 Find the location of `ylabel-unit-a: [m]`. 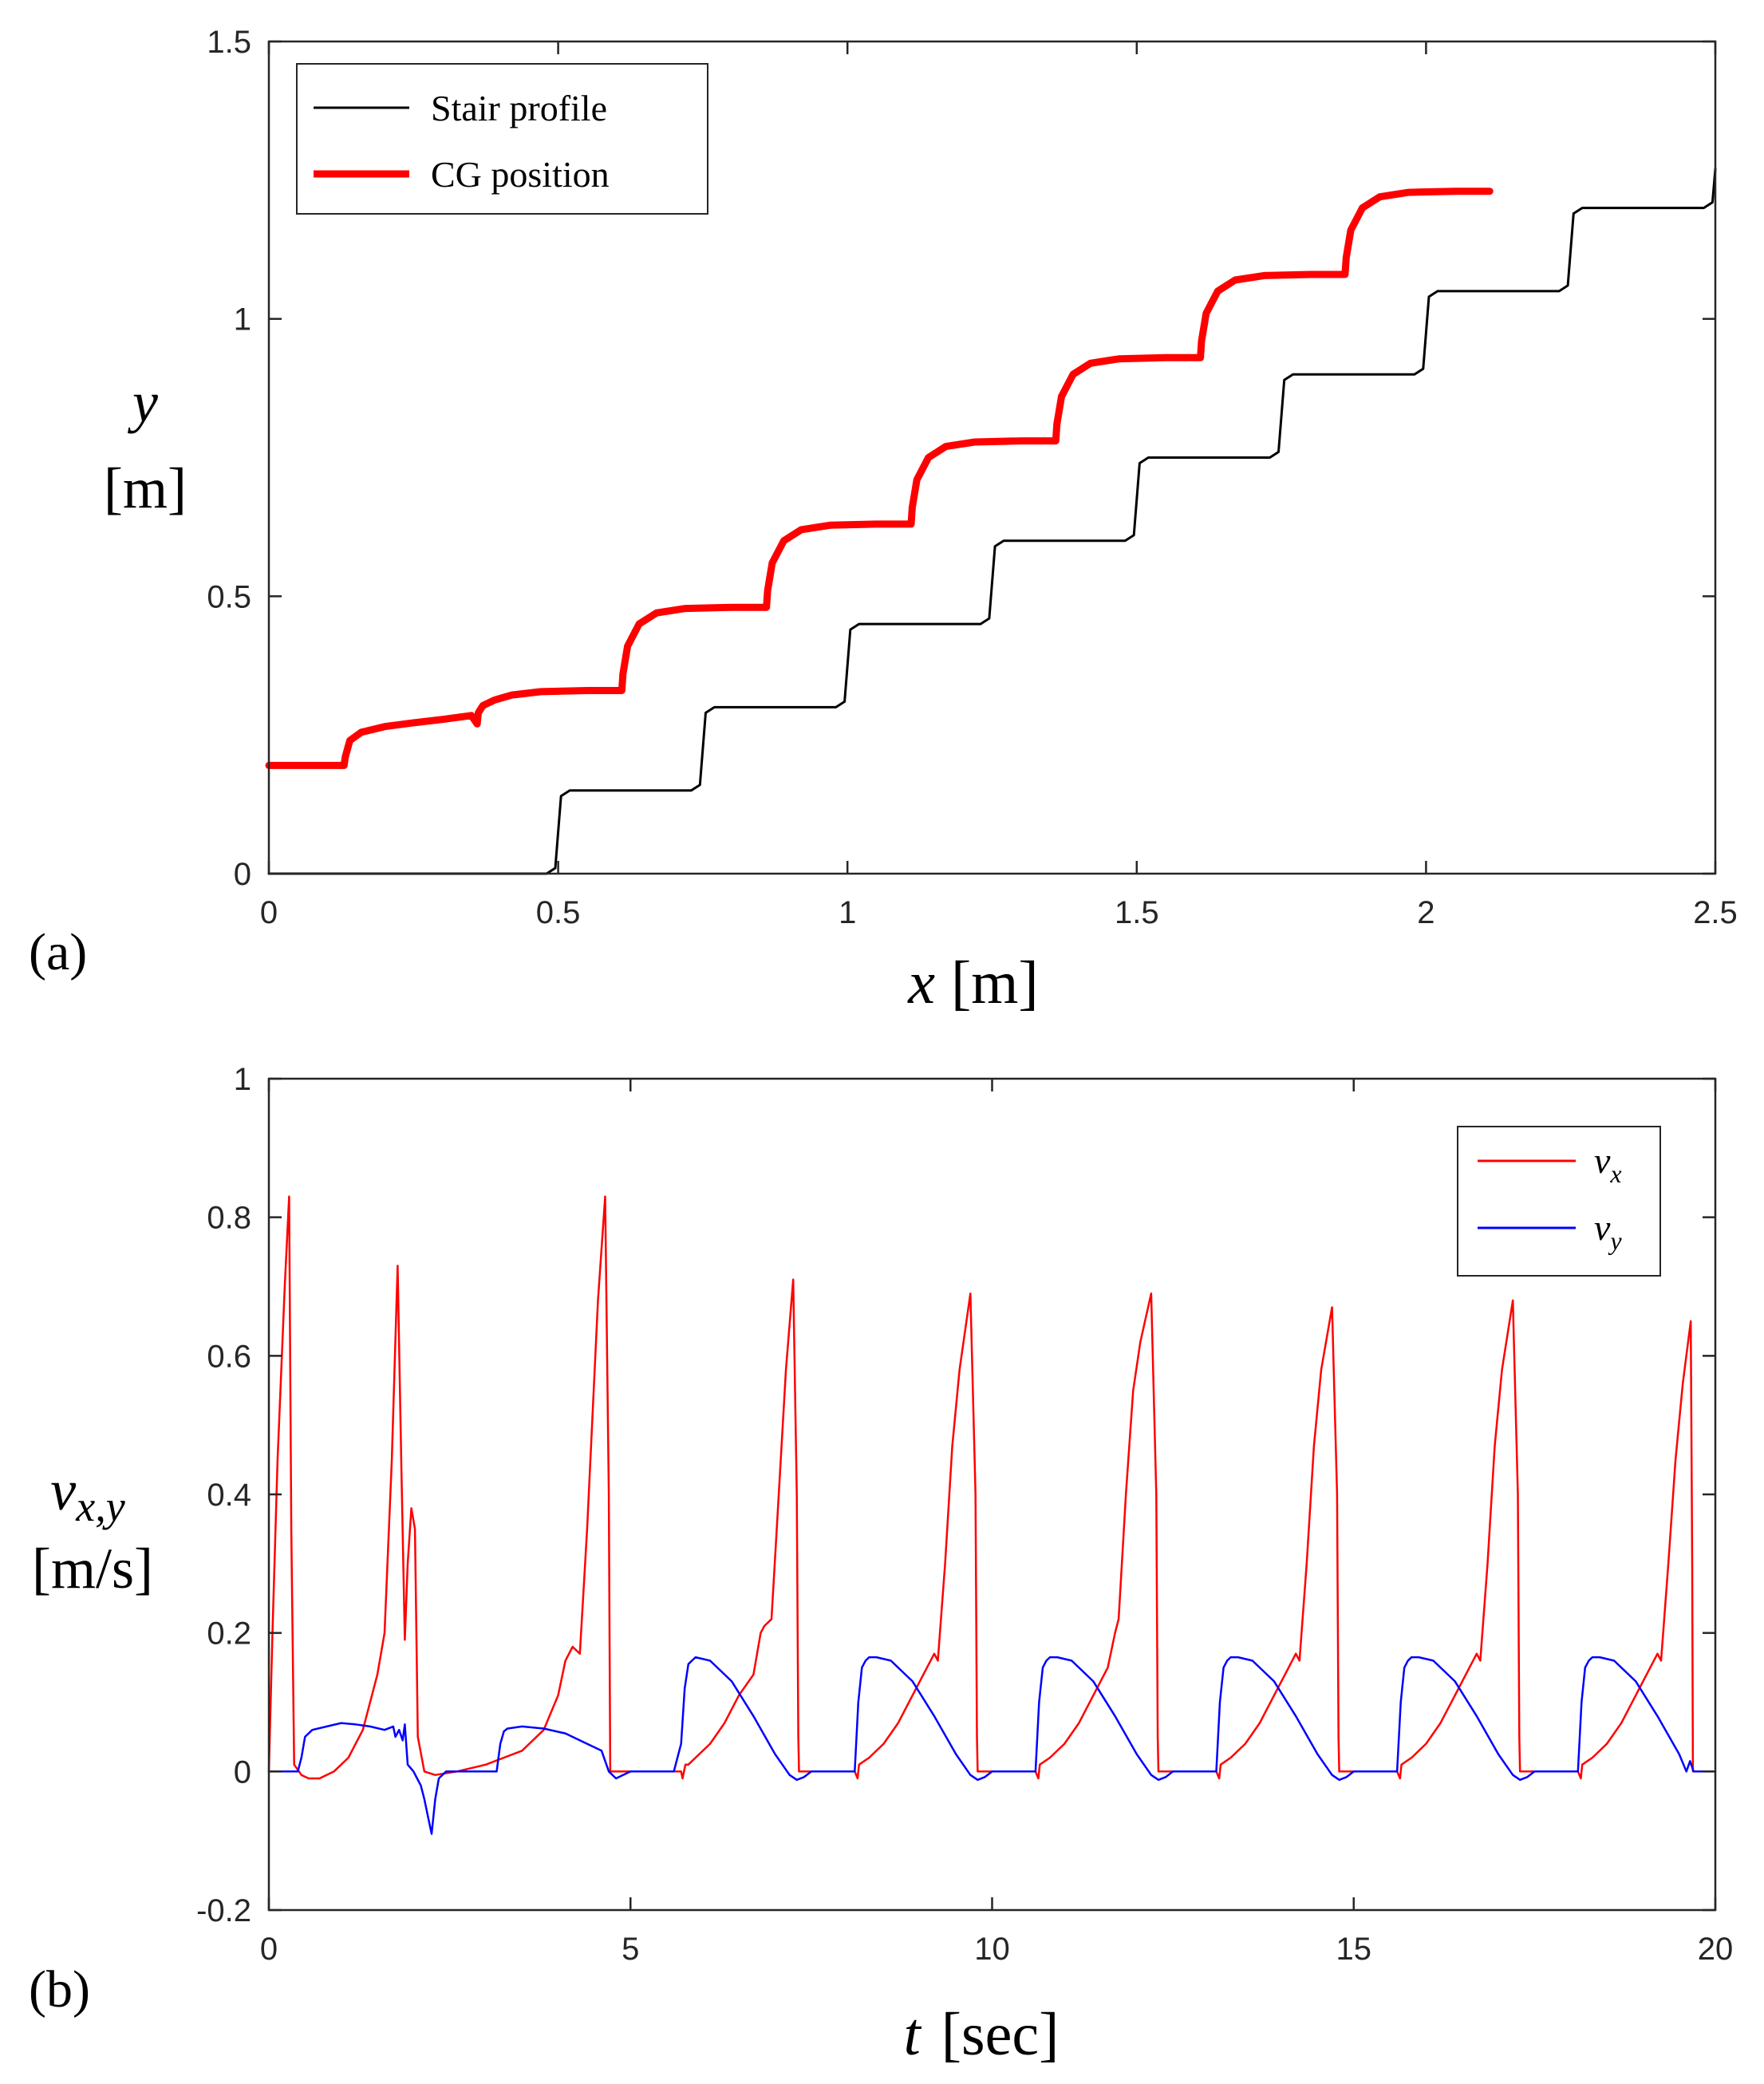

ylabel-unit-a: [m] is located at coordinates (145, 488).